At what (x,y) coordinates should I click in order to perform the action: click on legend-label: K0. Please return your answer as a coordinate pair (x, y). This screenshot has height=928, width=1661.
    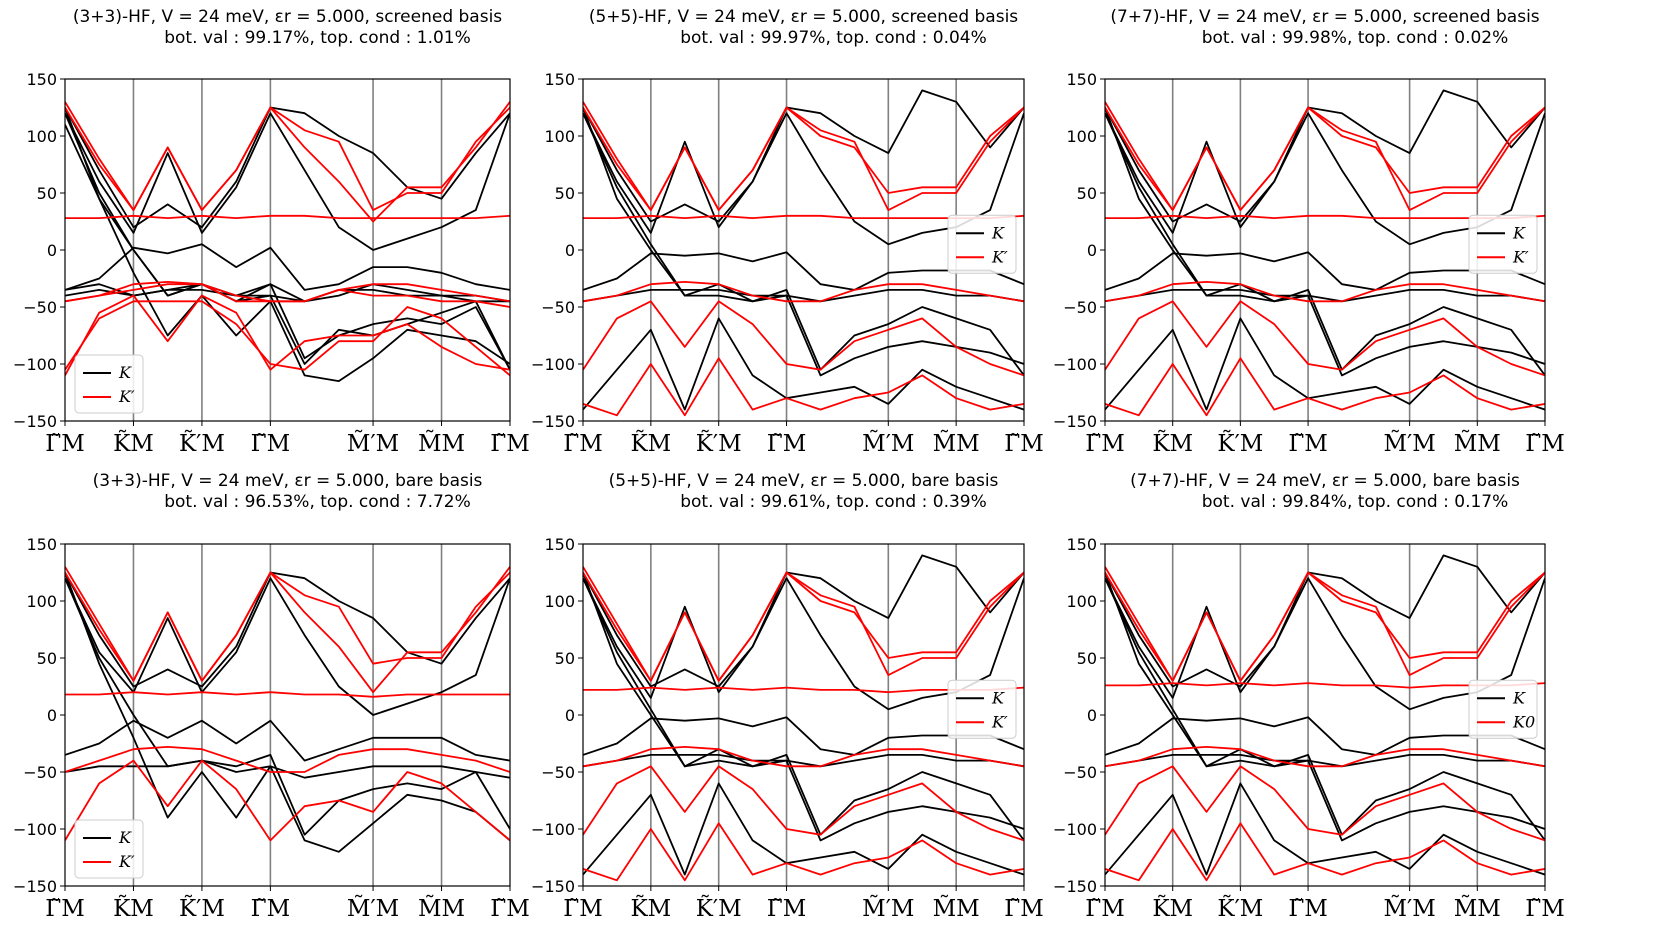
    Looking at the image, I should click on (1523, 721).